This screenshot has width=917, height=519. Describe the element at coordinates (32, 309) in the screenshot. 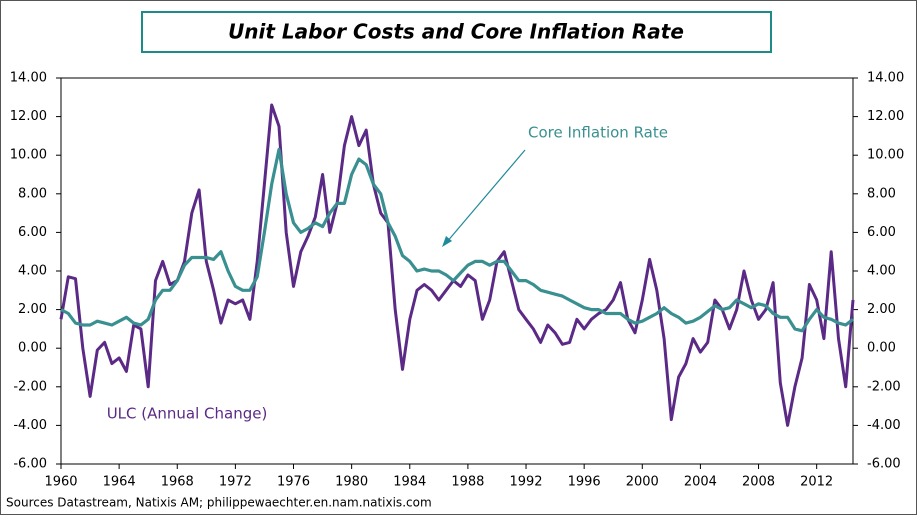

I see `y-tick-label: 2.00` at that location.